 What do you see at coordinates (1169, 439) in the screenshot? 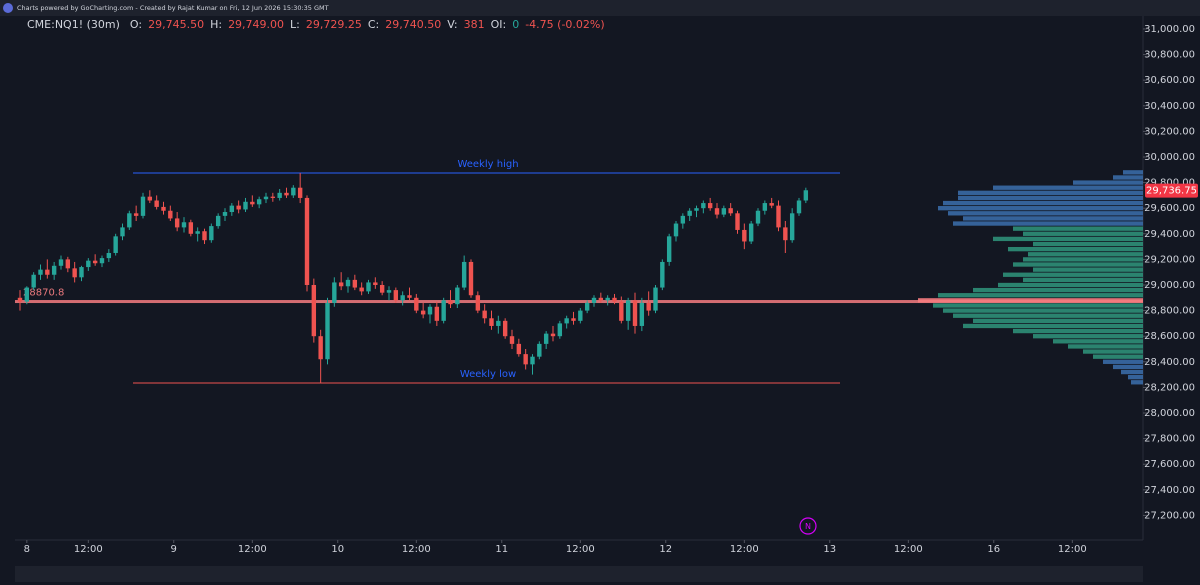
I see `y-tick-label: 27,800.00` at bounding box center [1169, 439].